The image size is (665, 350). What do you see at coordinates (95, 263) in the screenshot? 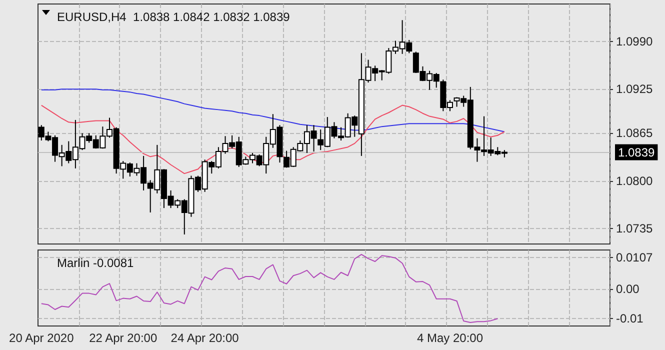
I see `text: Marlin -0.0081` at bounding box center [95, 263].